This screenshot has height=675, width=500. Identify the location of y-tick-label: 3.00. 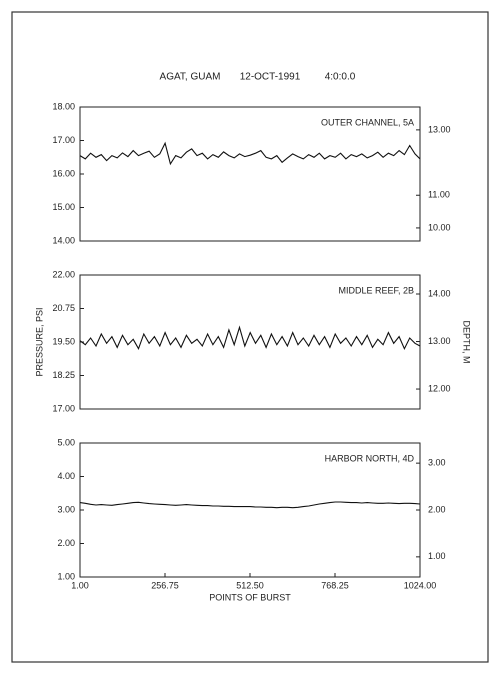
(66, 509).